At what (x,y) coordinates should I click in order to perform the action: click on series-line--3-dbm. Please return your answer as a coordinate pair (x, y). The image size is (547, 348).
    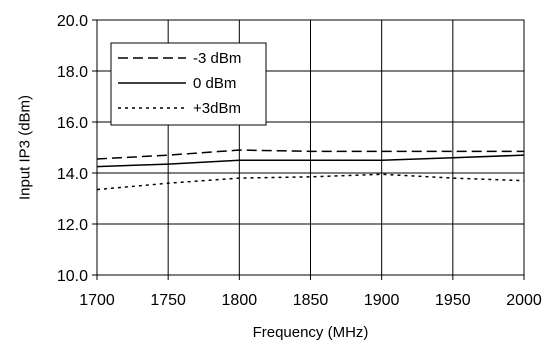
    Looking at the image, I should click on (310, 154).